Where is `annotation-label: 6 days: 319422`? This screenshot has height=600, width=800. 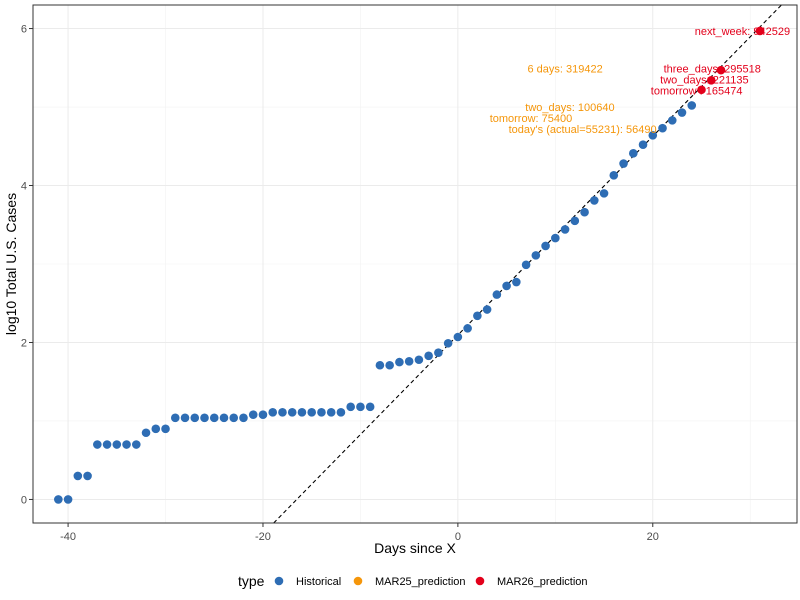
annotation-label: 6 days: 319422 is located at coordinates (564, 70).